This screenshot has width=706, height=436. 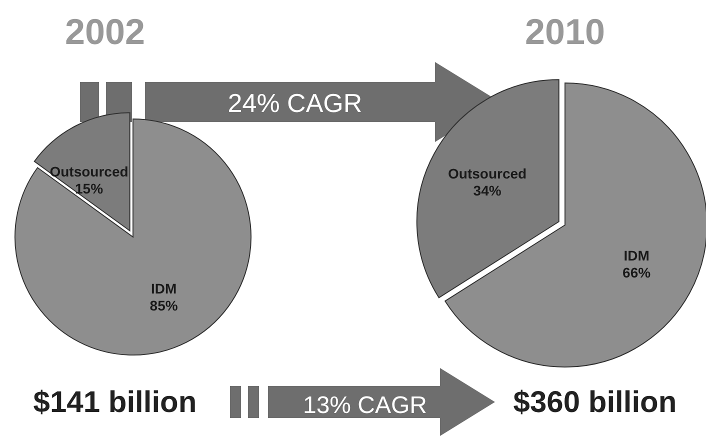 I want to click on chart-title: 2002, so click(x=105, y=31).